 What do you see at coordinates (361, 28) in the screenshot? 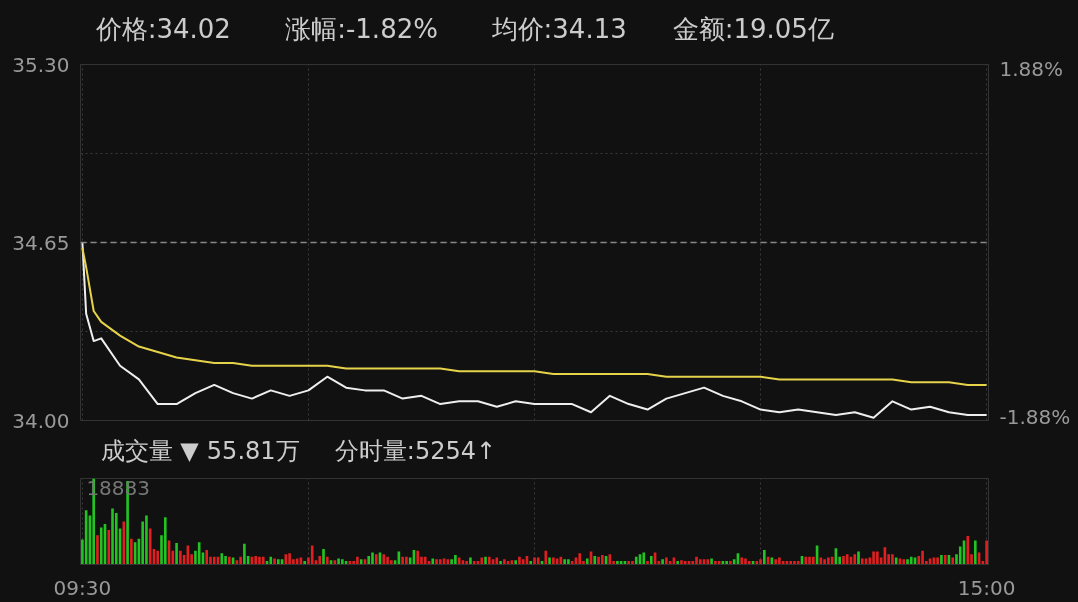
I see `text: 涨幅:-1.82%` at bounding box center [361, 28].